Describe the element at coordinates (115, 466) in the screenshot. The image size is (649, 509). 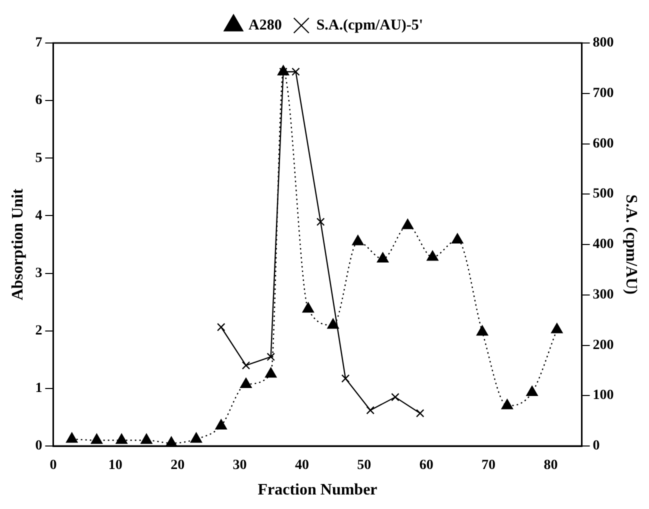
I see `x-tick-label: 10` at that location.